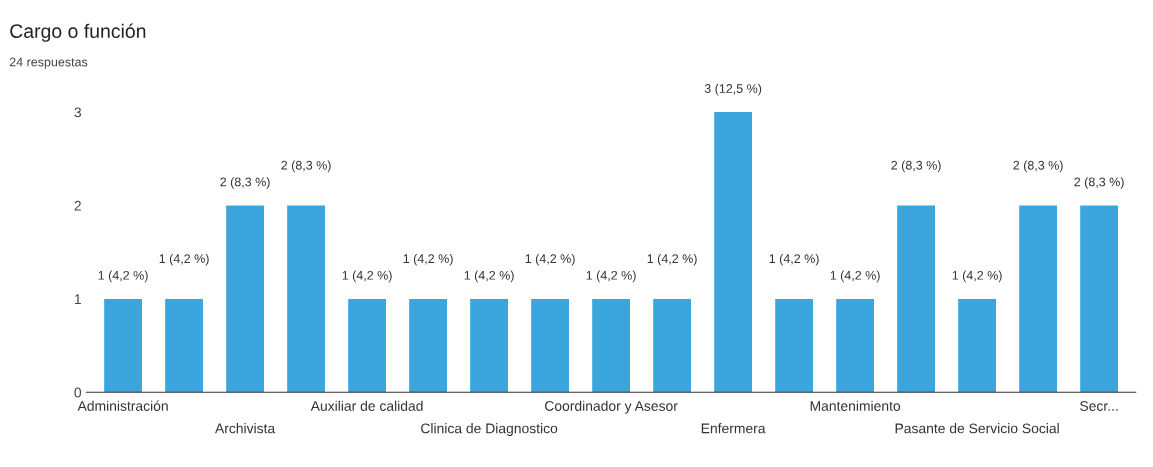  I want to click on x-tick-label: Mantenimiento, so click(855, 405).